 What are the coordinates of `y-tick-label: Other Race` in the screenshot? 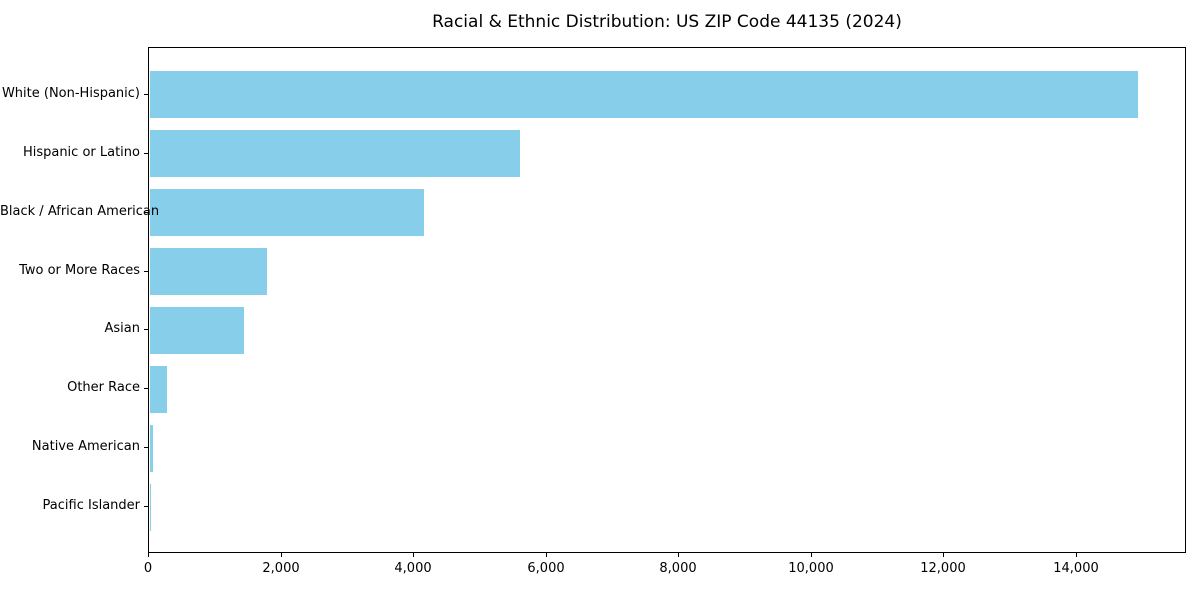 It's located at (103, 387).